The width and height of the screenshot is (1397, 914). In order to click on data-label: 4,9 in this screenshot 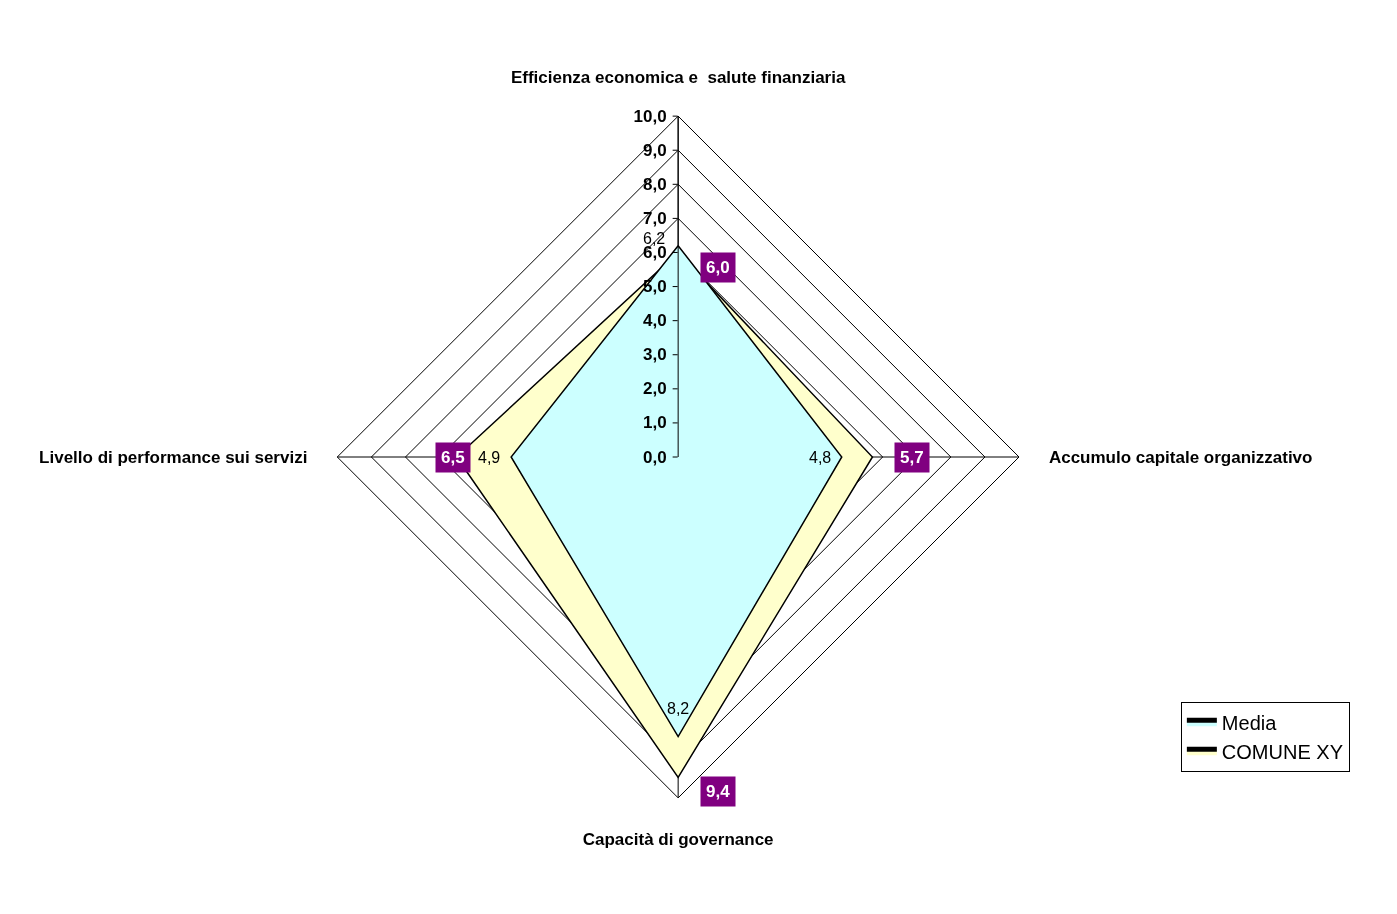, I will do `click(489, 457)`.